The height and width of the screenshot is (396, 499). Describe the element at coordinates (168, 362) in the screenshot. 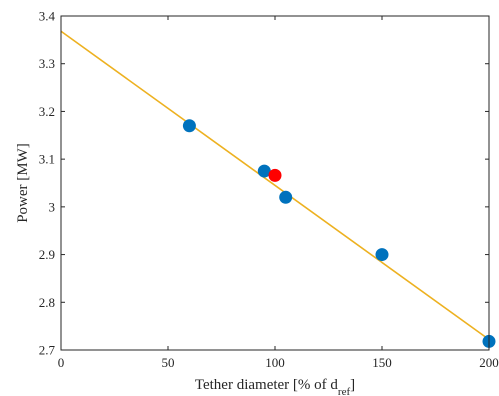

I see `x-tick-label: 50` at that location.